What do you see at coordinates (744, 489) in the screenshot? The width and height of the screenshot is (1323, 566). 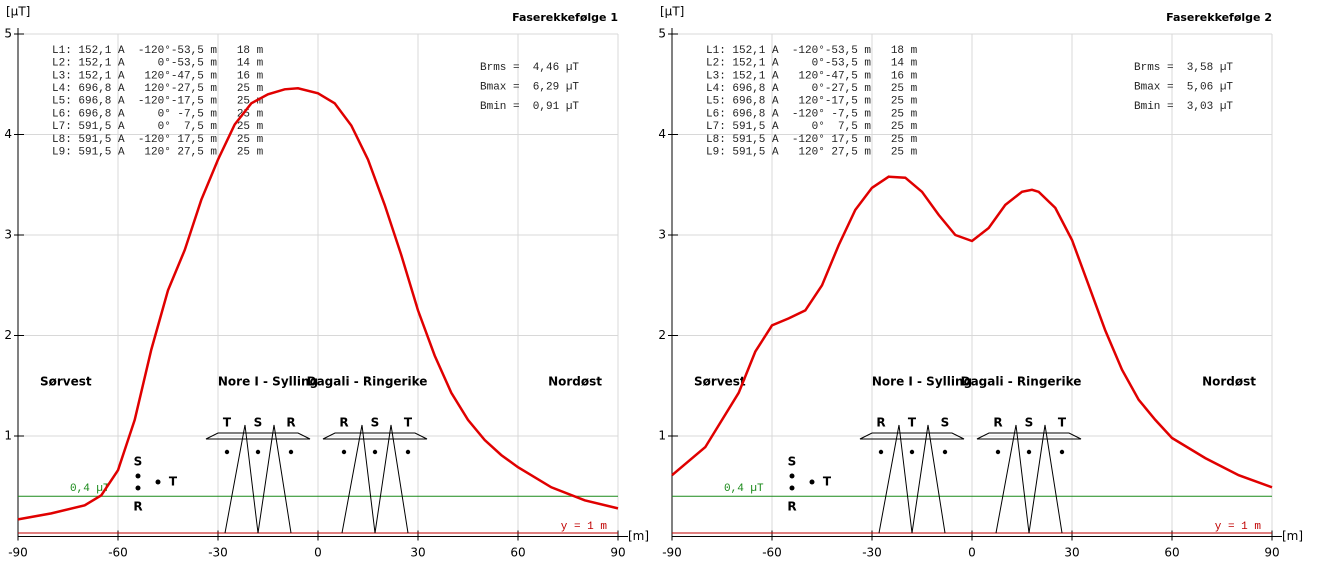 I see `reference-label: 0,4 µT` at bounding box center [744, 489].